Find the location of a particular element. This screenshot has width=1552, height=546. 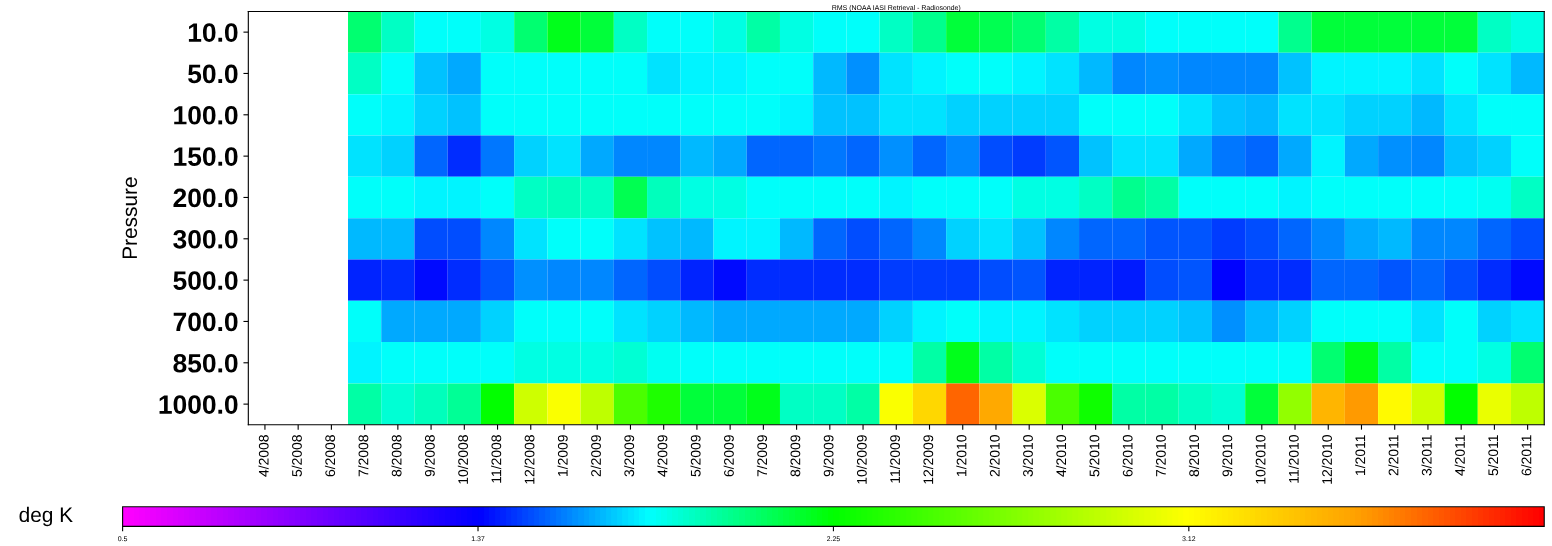

x-tick-label: 12/2010 is located at coordinates (1326, 459).